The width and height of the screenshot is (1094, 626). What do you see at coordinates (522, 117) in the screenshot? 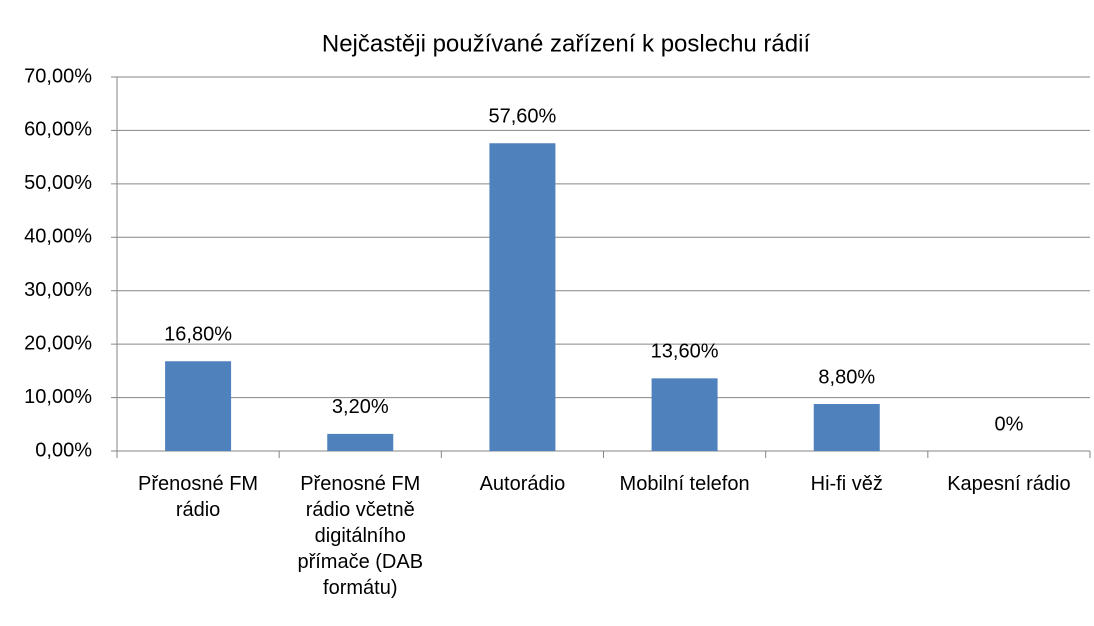
I see `value-label: 57,60%` at bounding box center [522, 117].